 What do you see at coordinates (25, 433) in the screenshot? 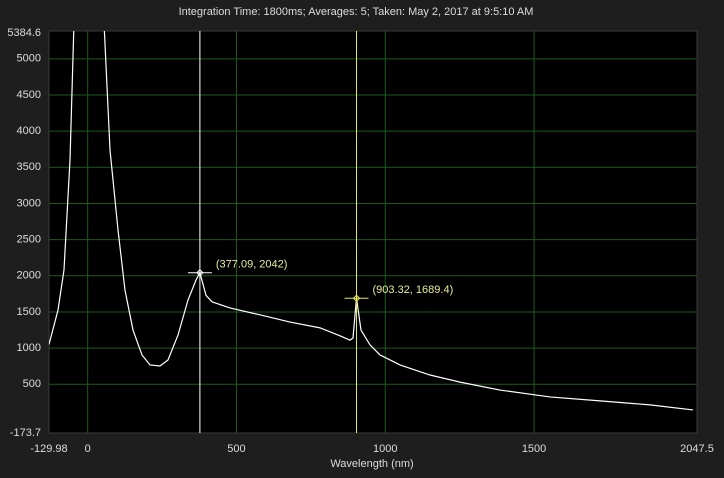
I see `y-tick-label: -173.7` at bounding box center [25, 433].